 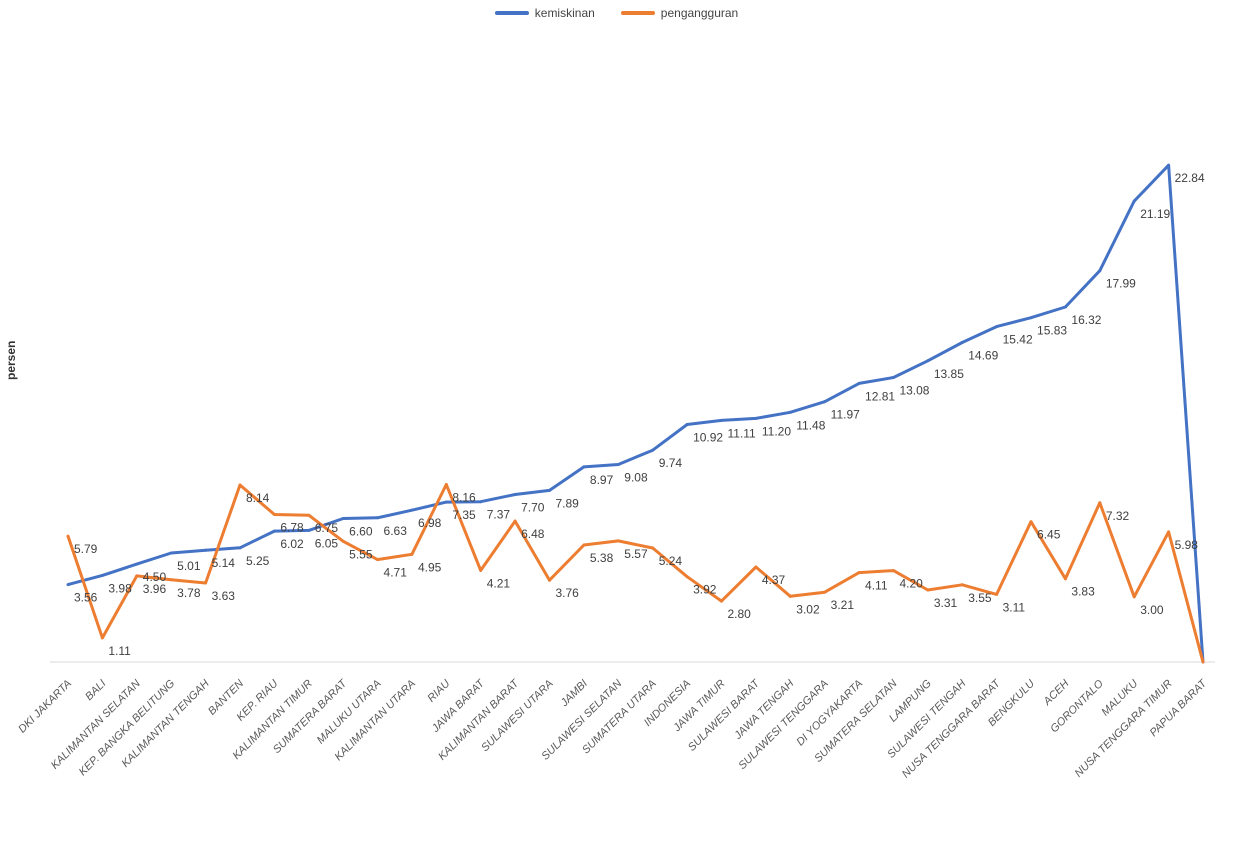 What do you see at coordinates (808, 609) in the screenshot?
I see `data-label-pengangguran: 3.02` at bounding box center [808, 609].